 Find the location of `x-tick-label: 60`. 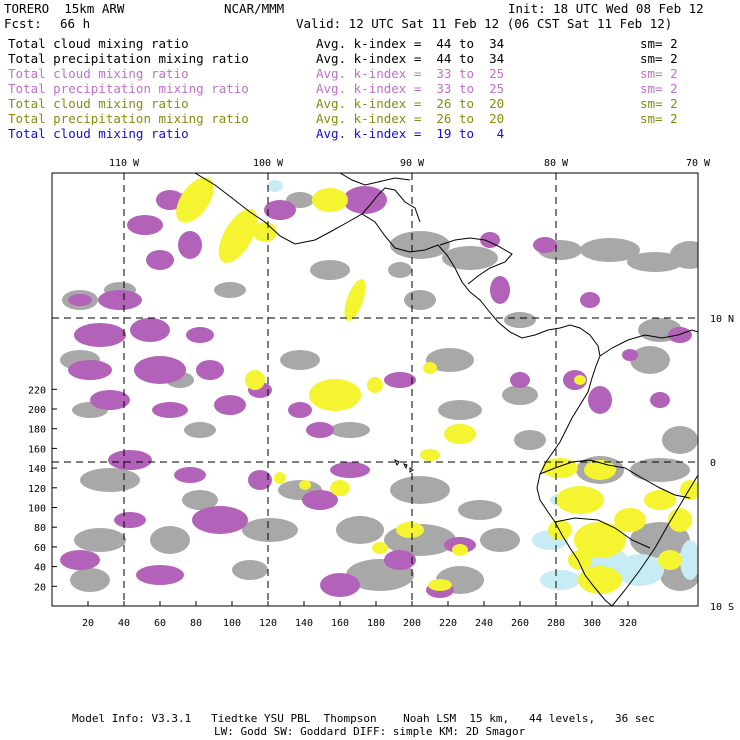

x-tick-label: 60 is located at coordinates (160, 623).